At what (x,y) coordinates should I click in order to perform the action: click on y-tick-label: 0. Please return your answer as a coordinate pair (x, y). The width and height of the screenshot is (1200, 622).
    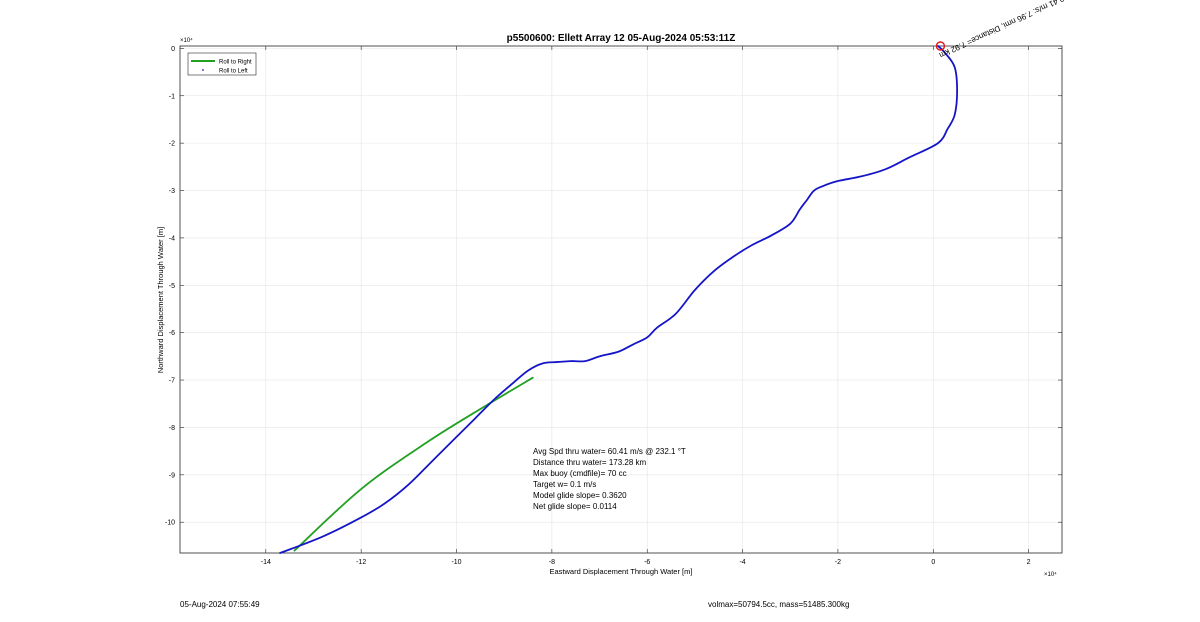
    Looking at the image, I should click on (173, 49).